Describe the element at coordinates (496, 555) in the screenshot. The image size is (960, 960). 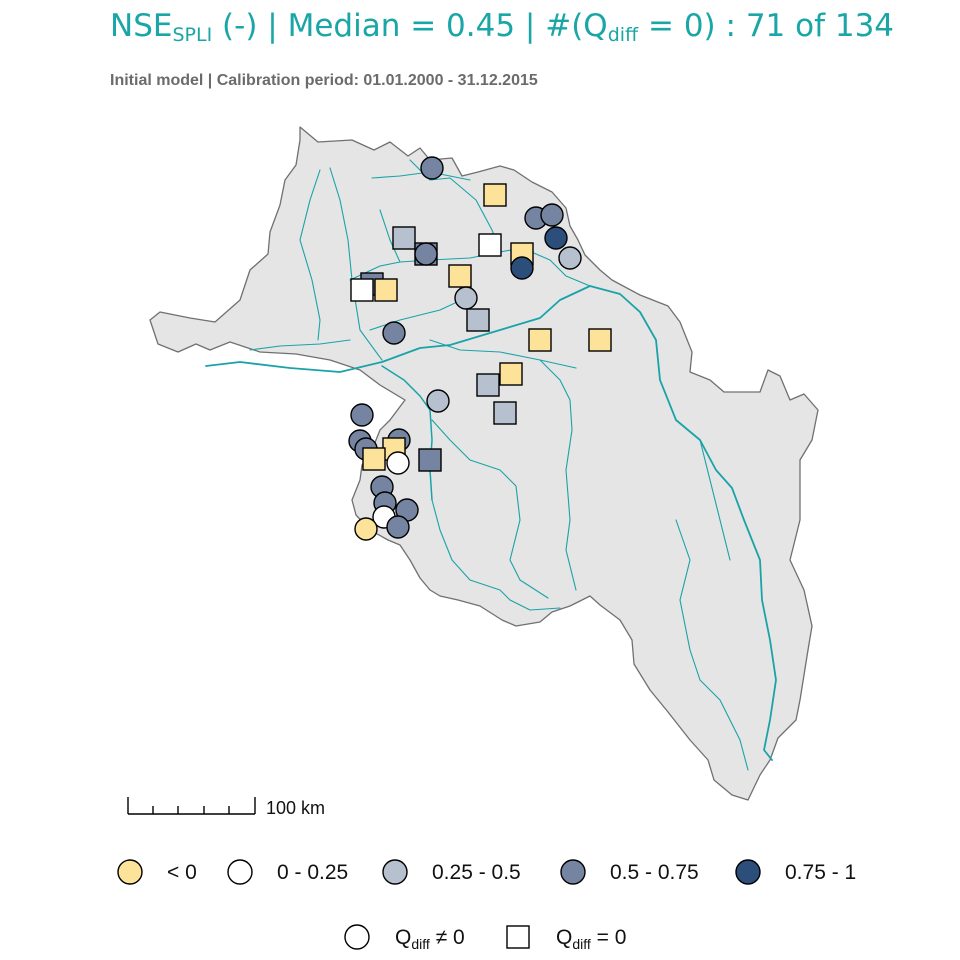
I see `river-south-branch` at that location.